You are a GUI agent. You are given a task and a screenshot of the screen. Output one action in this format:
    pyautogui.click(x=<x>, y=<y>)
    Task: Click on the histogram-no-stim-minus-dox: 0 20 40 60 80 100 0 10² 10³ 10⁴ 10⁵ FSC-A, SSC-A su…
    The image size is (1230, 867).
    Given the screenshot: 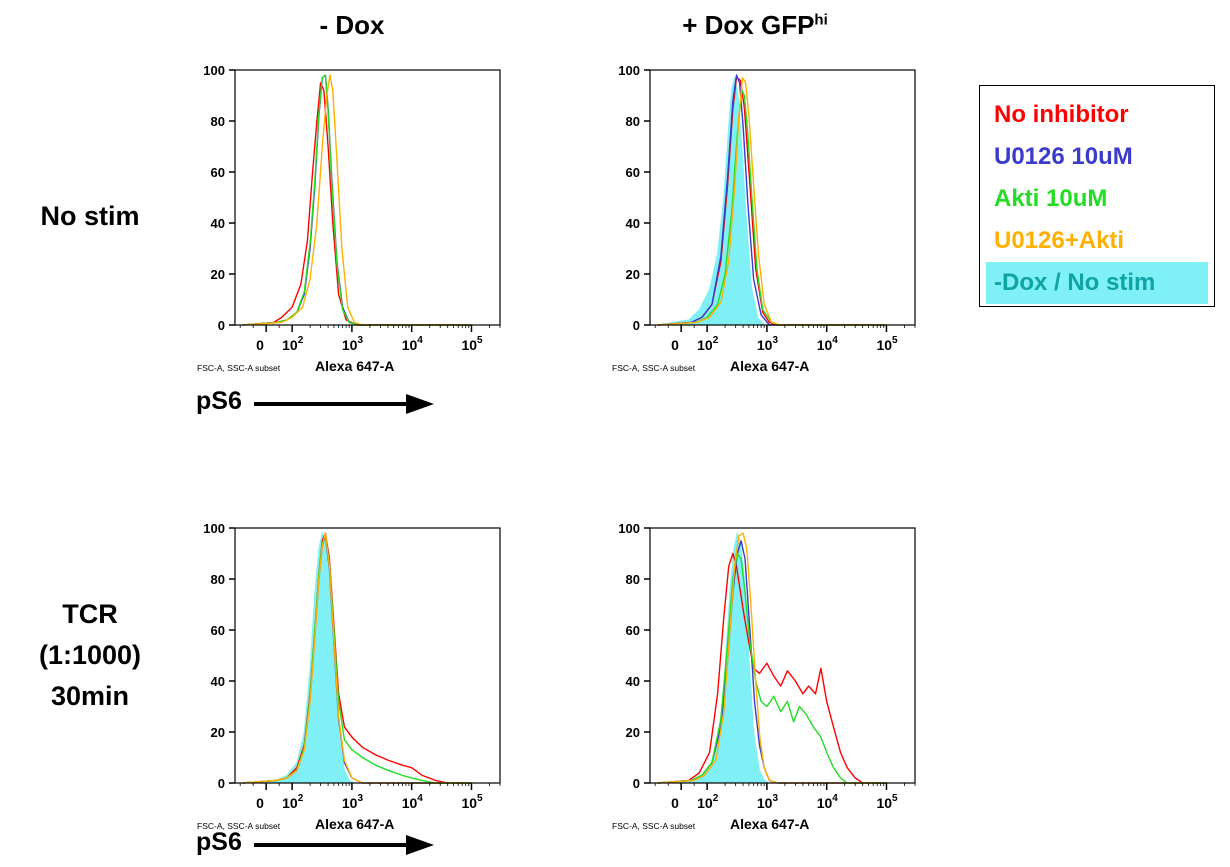 What is the action you would take?
    pyautogui.click(x=349, y=218)
    